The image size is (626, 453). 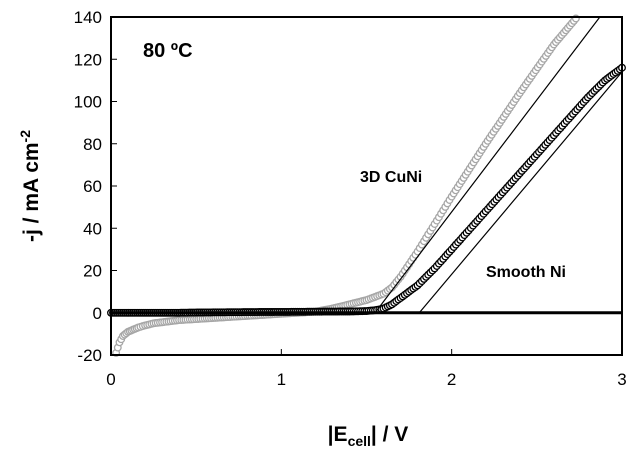 I want to click on y-tick-label: 100, so click(x=88, y=102).